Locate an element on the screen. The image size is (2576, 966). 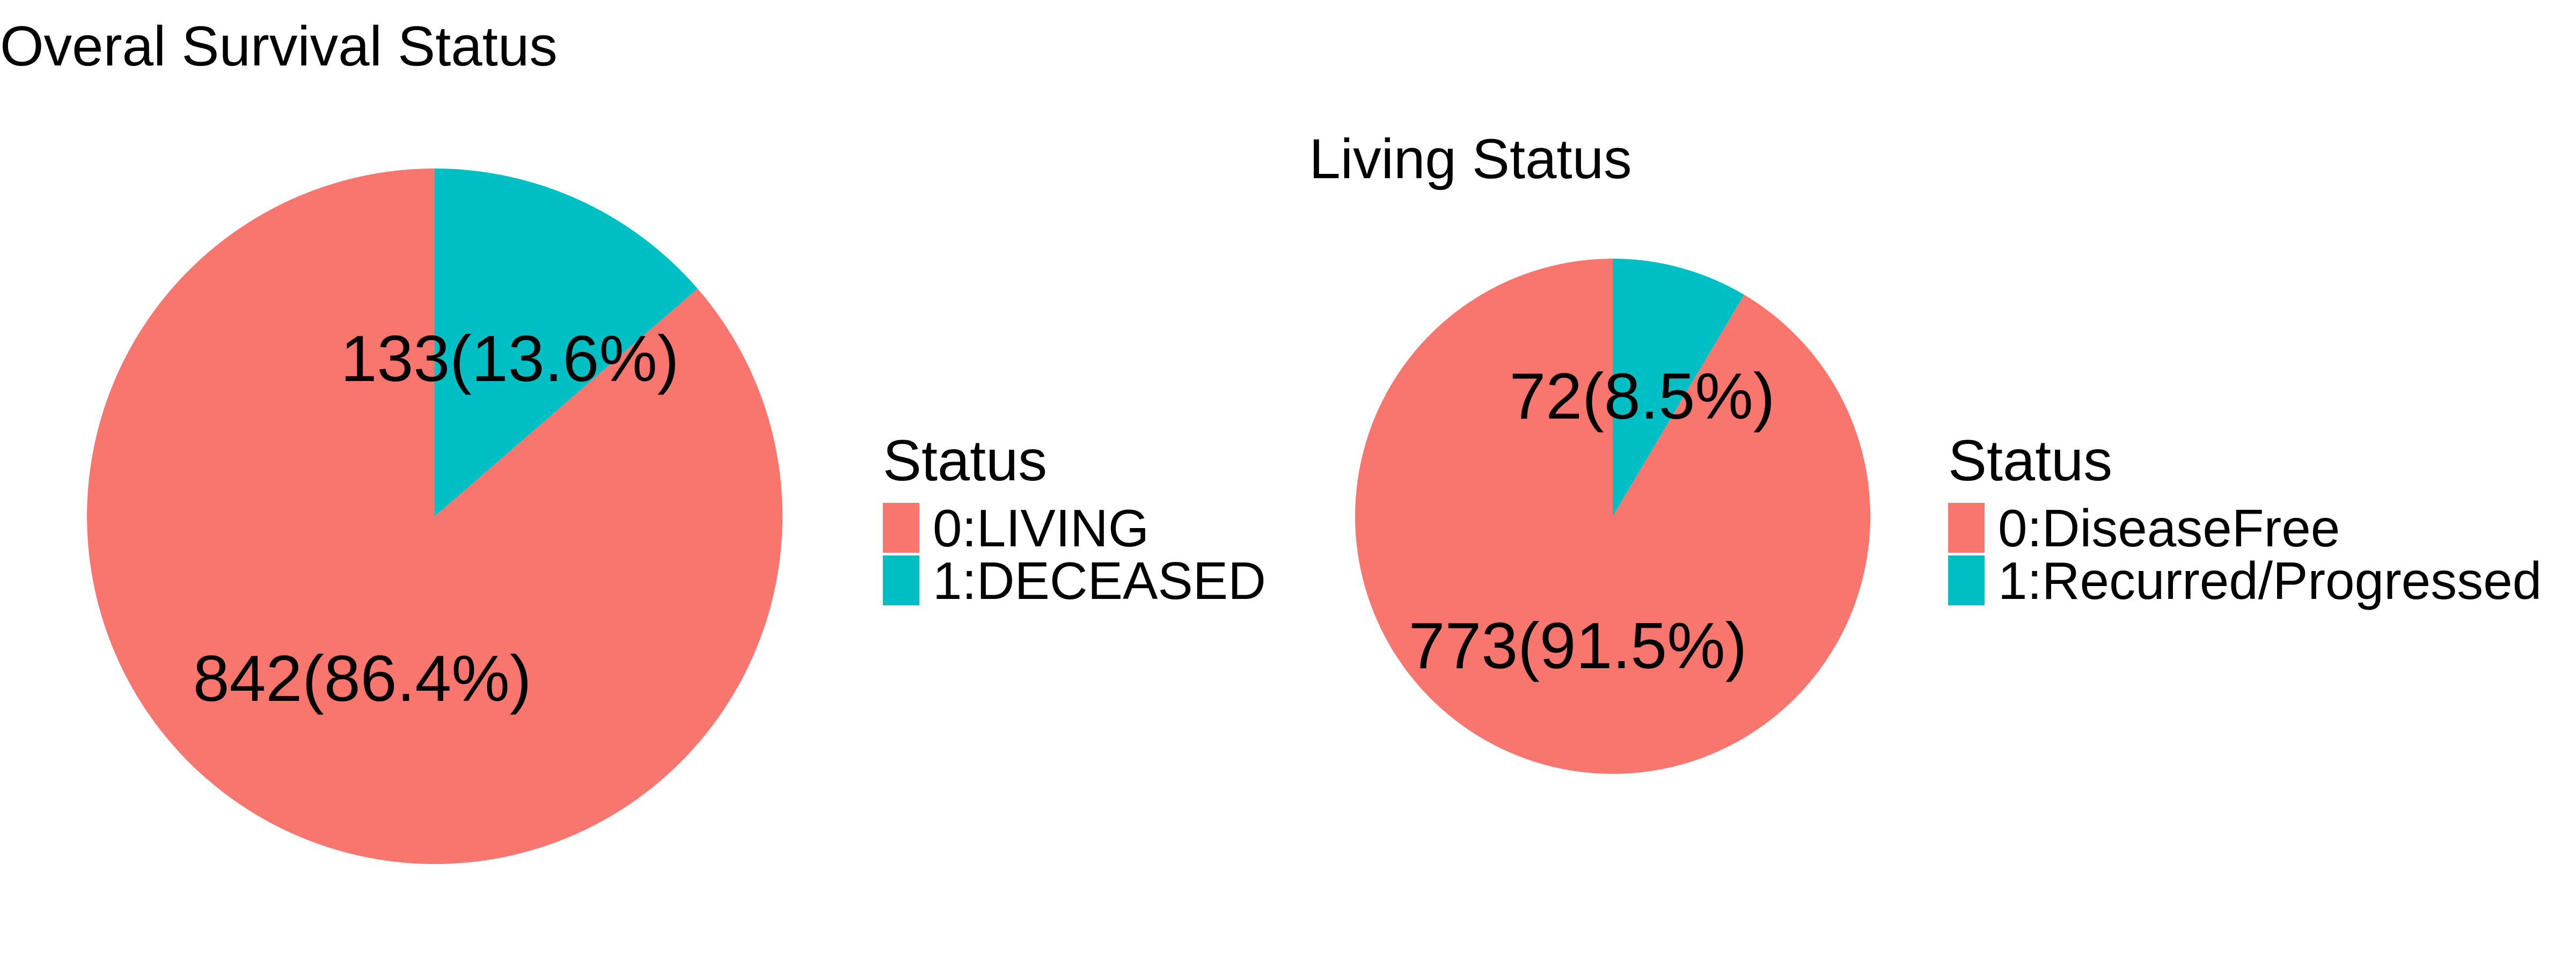
chart-title-overall-survival: Overal Survival Status is located at coordinates (279, 46).